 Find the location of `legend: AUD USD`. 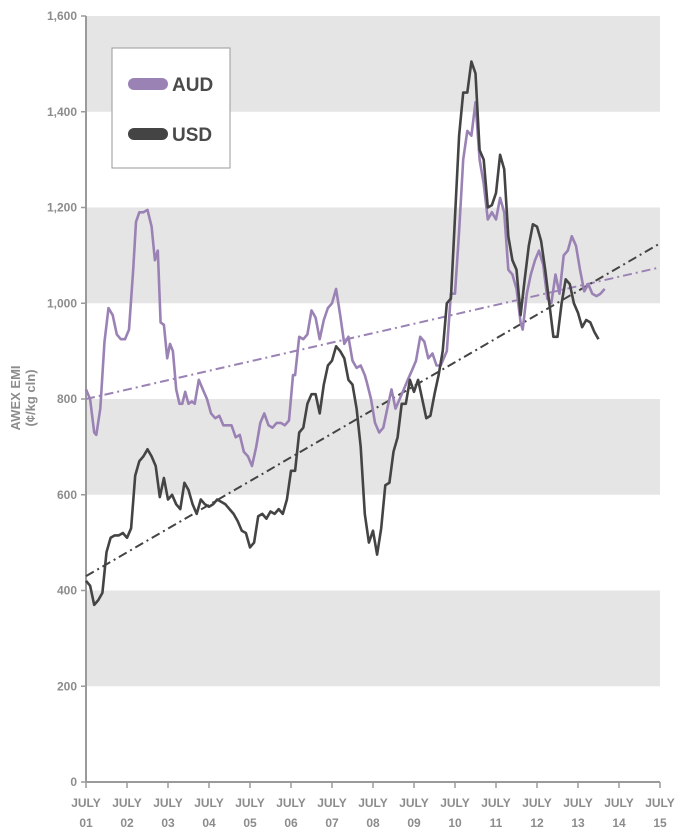

legend: AUD USD is located at coordinates (171, 108).